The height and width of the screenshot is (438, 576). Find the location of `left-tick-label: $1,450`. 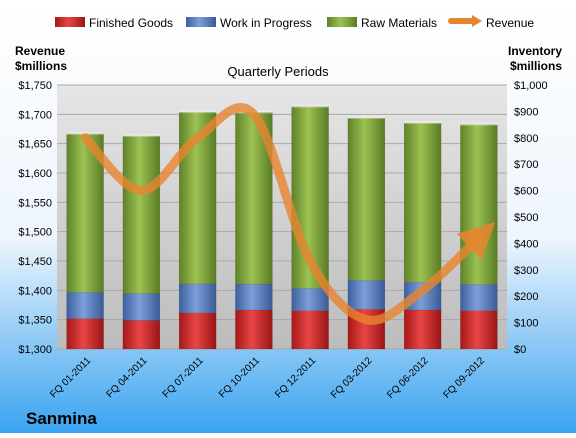

left-tick-label: $1,450 is located at coordinates (35, 262).